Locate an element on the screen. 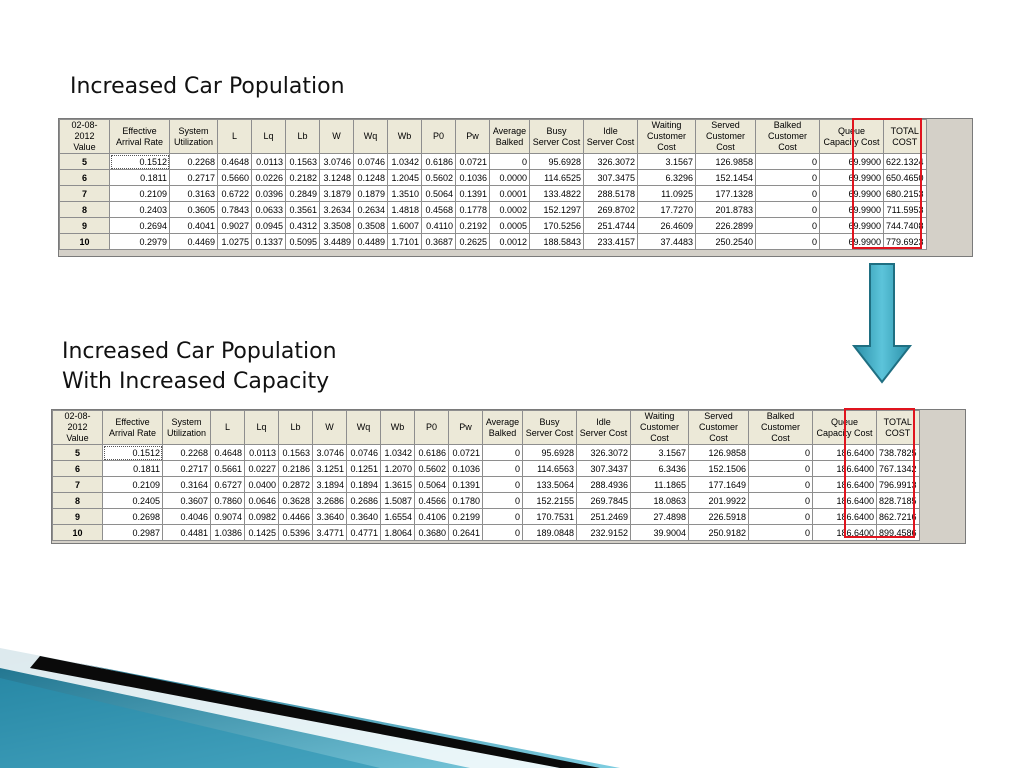  table-cell: 288.5178 is located at coordinates (610, 193).